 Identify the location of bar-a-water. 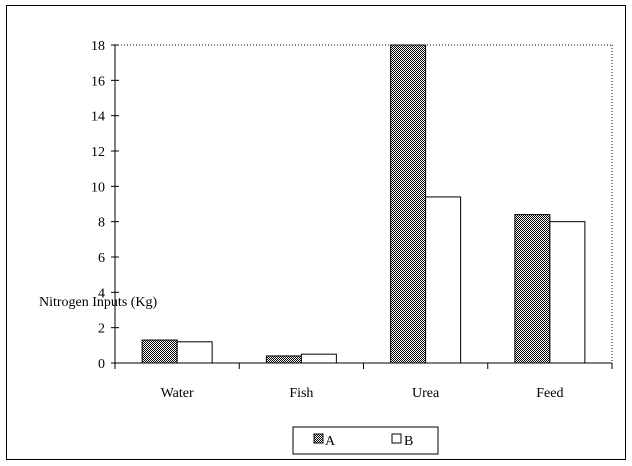
(159, 351).